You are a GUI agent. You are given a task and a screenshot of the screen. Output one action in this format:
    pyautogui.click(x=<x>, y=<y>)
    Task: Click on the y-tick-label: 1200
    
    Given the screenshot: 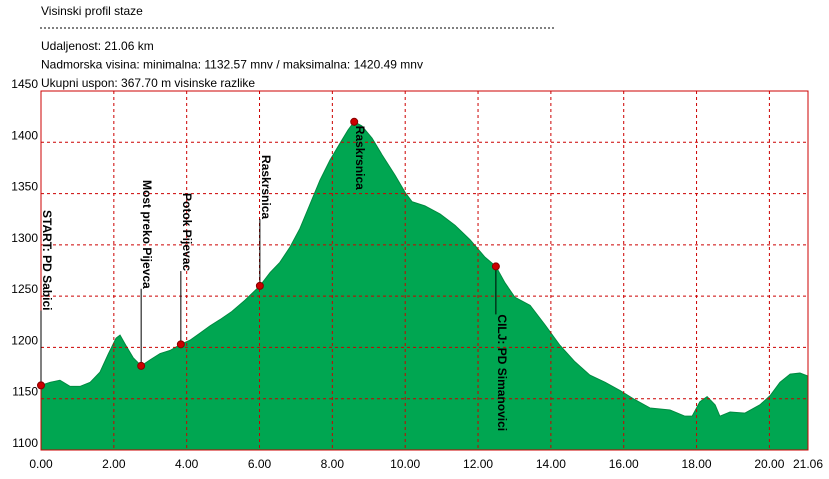 What is the action you would take?
    pyautogui.click(x=24, y=340)
    